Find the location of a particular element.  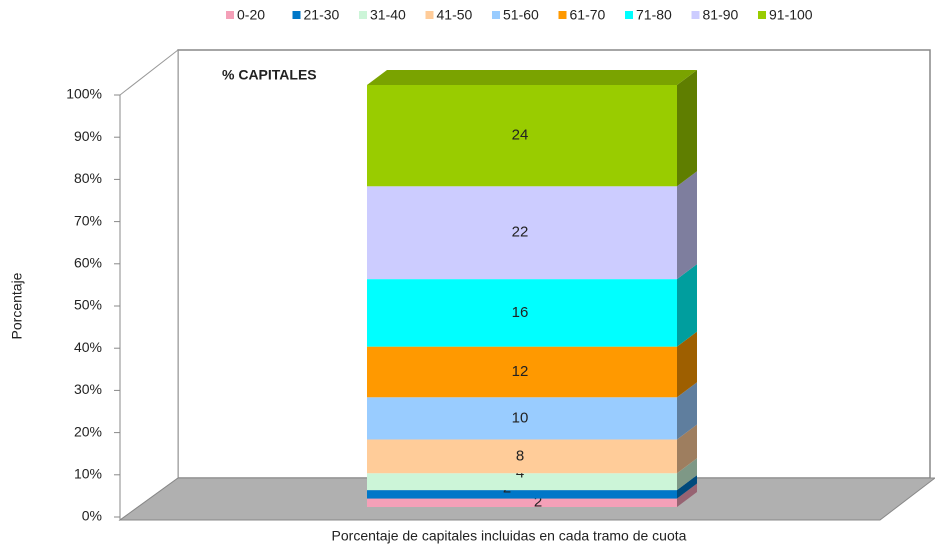

legend-label: 81-90 is located at coordinates (721, 15).